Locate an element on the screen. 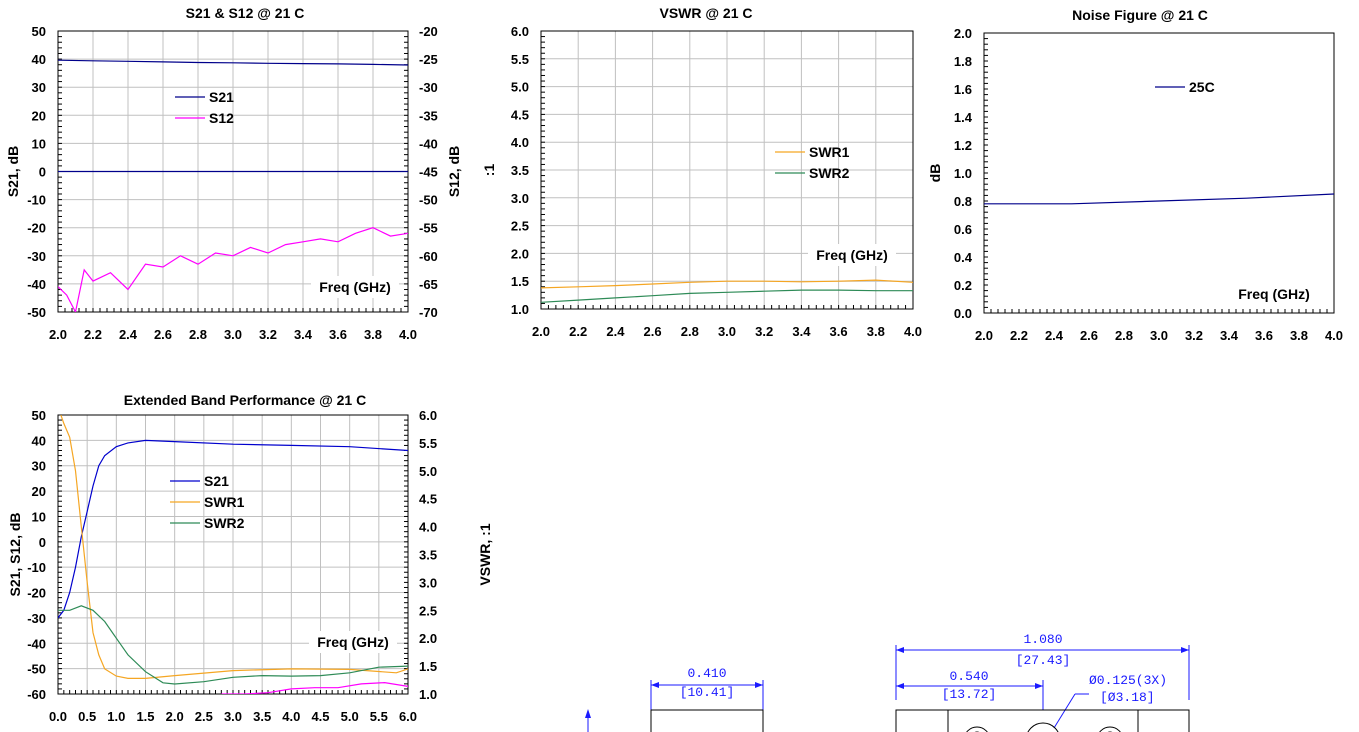  x-tick-label: 1.5 is located at coordinates (145, 716).